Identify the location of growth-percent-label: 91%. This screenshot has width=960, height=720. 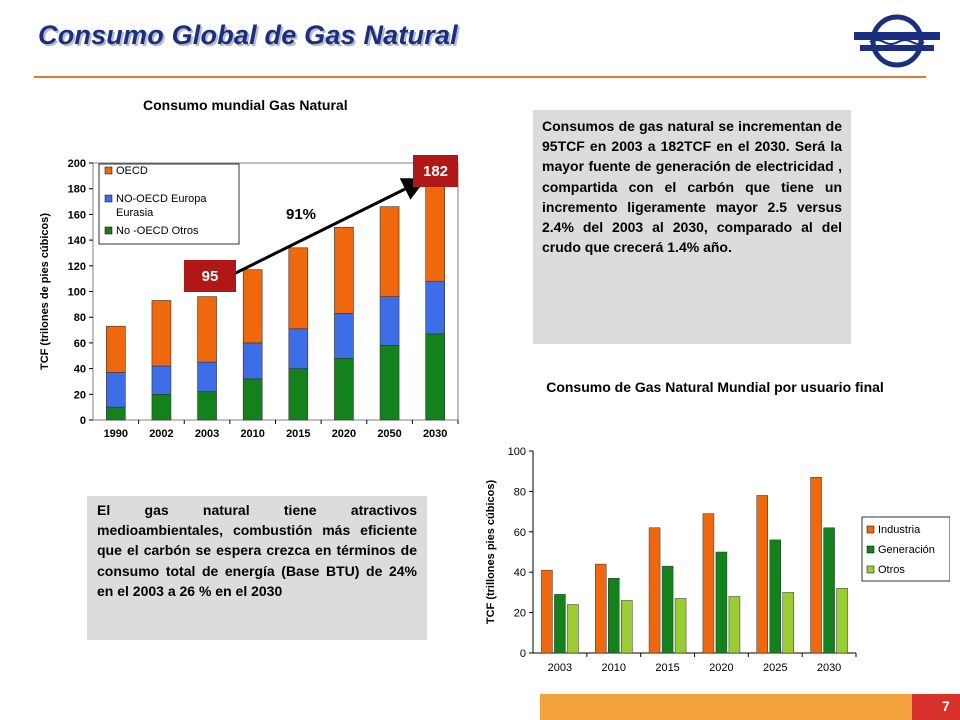
(301, 214).